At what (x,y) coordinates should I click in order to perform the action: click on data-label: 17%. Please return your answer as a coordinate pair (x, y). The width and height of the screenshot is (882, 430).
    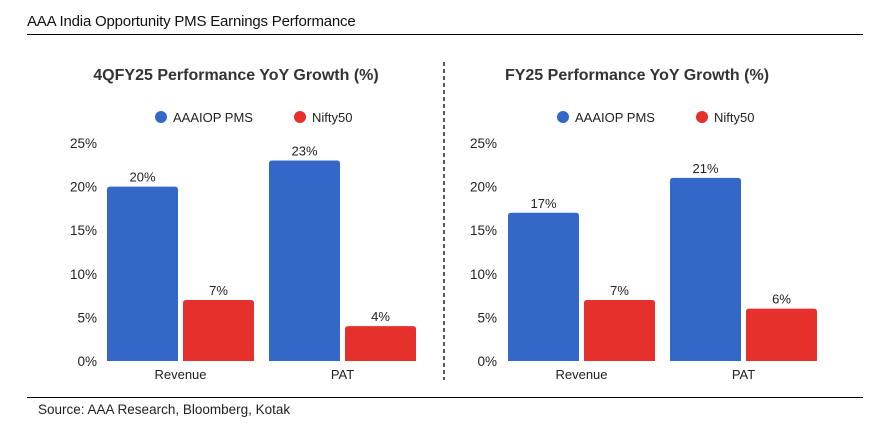
    Looking at the image, I should click on (543, 203).